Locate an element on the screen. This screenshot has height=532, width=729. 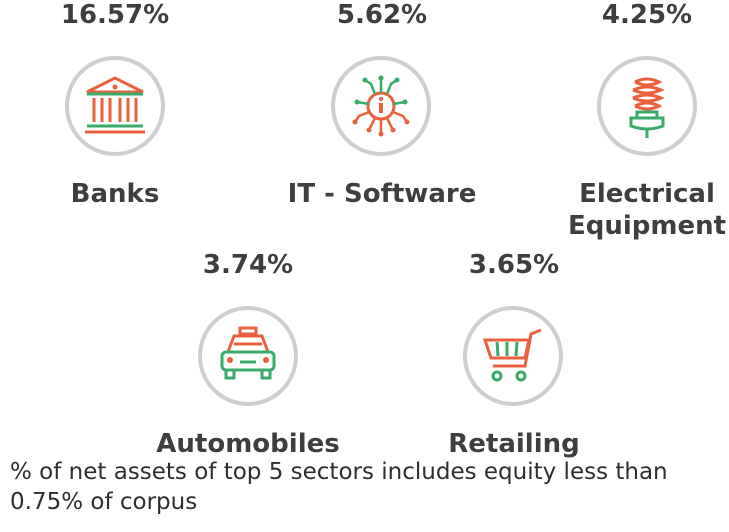
electrical-equipment-label: Electrical Equipment is located at coordinates (647, 210).